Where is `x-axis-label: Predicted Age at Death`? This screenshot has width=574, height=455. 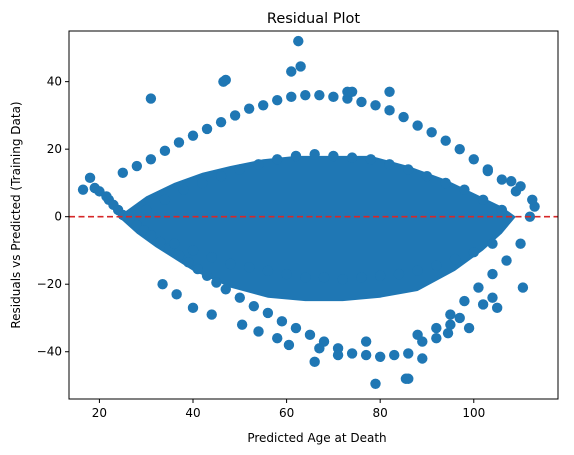
x-axis-label: Predicted Age at Death is located at coordinates (316, 438).